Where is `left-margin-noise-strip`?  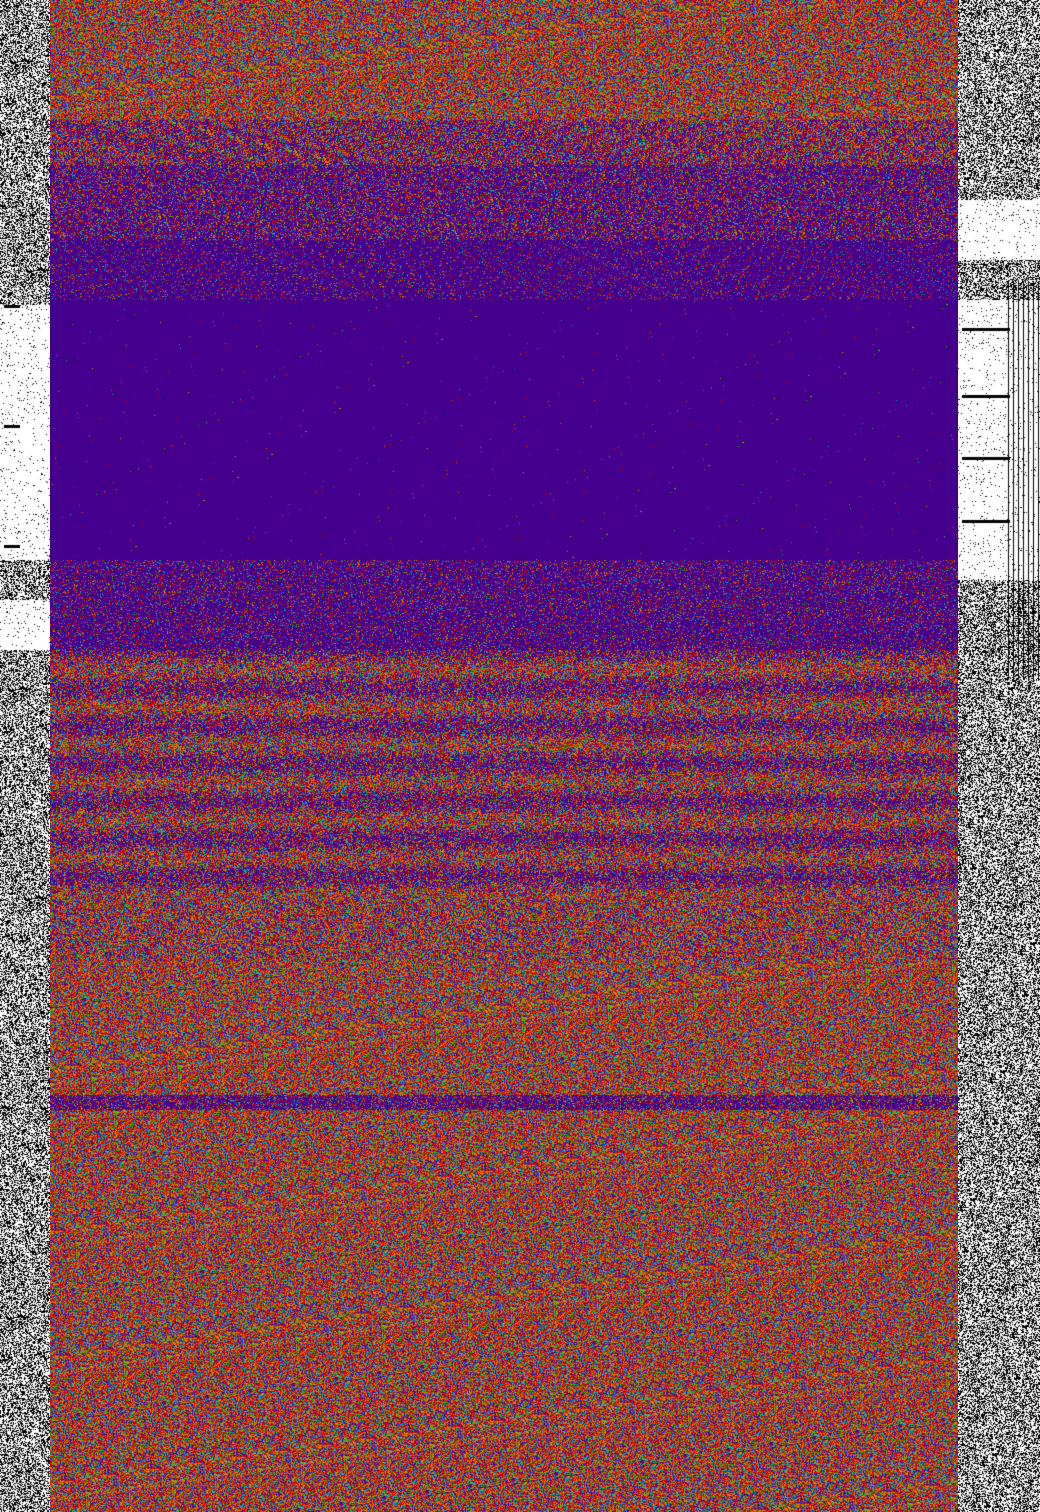 left-margin-noise-strip is located at coordinates (25, 756).